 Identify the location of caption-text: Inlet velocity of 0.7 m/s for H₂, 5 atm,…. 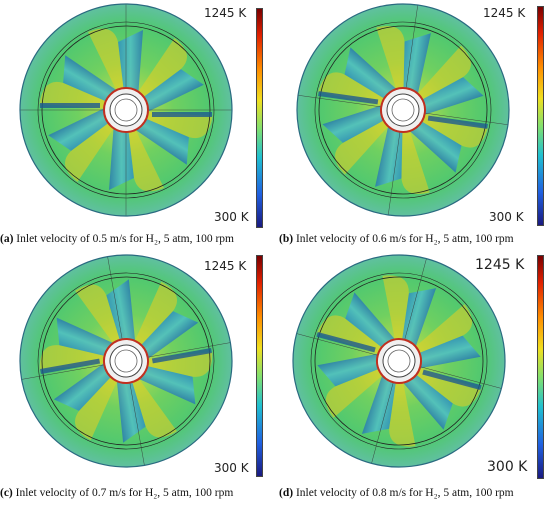
(123, 493).